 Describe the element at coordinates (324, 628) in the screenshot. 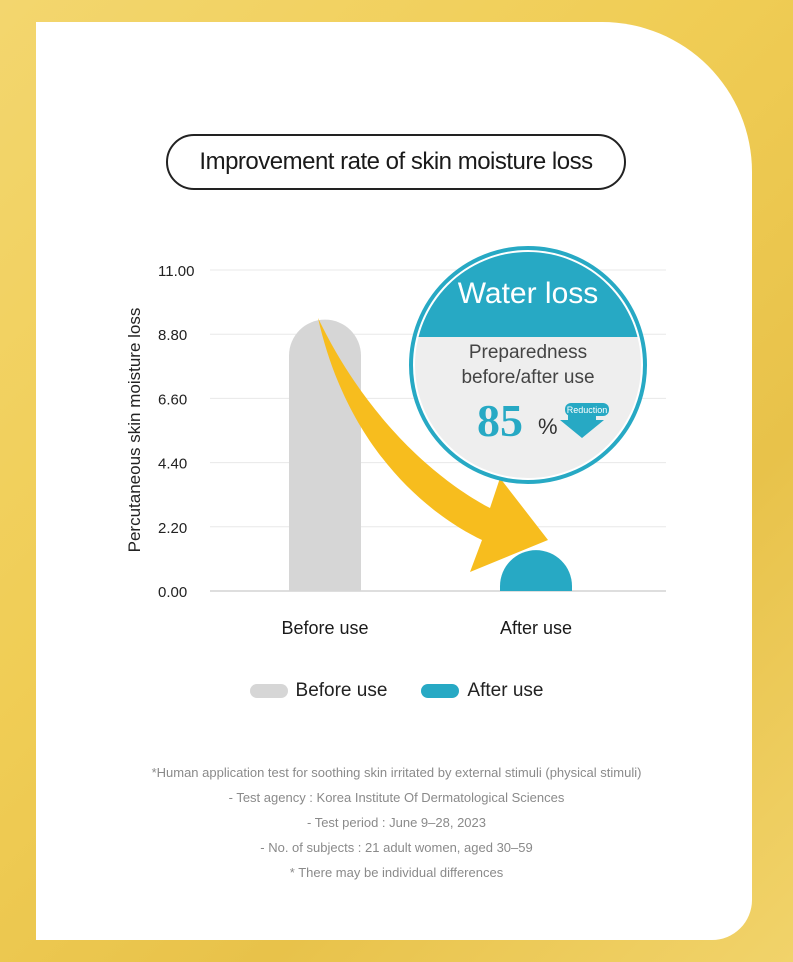

I see `x-tick-label: Before use` at that location.